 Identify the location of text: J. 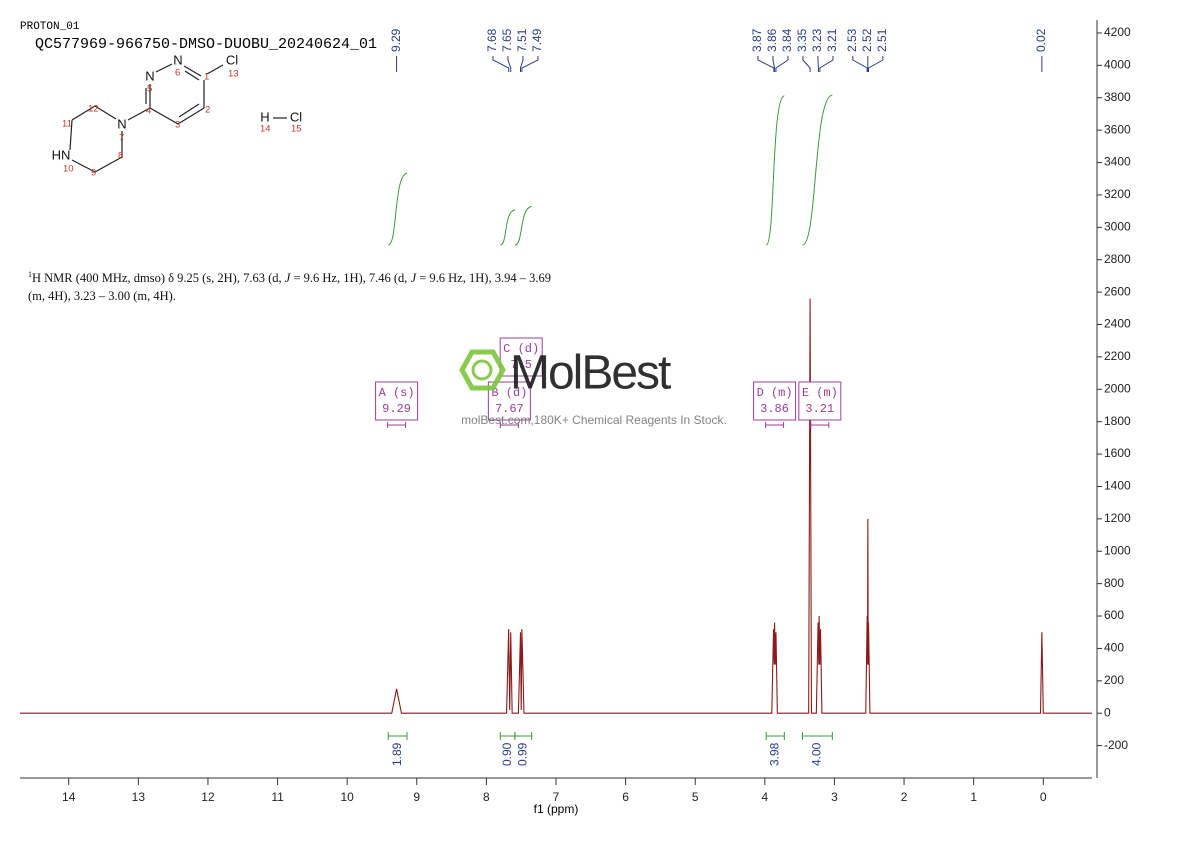
(413, 278).